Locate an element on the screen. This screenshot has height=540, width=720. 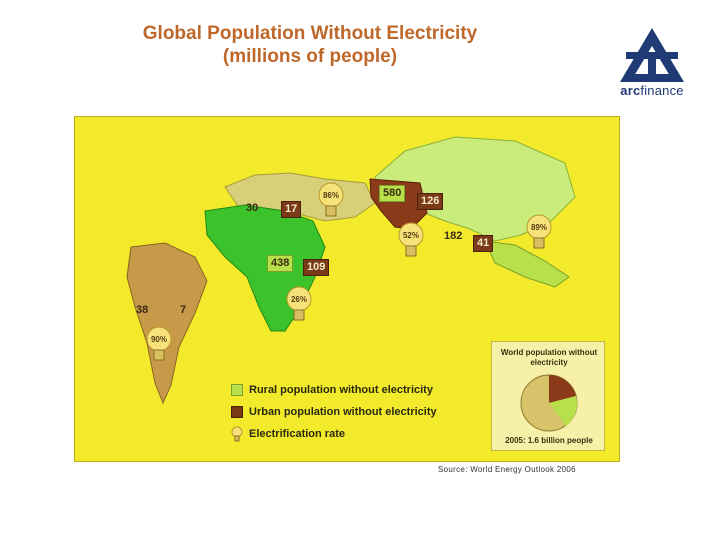
label-nafme-rural: 30 is located at coordinates (252, 208).